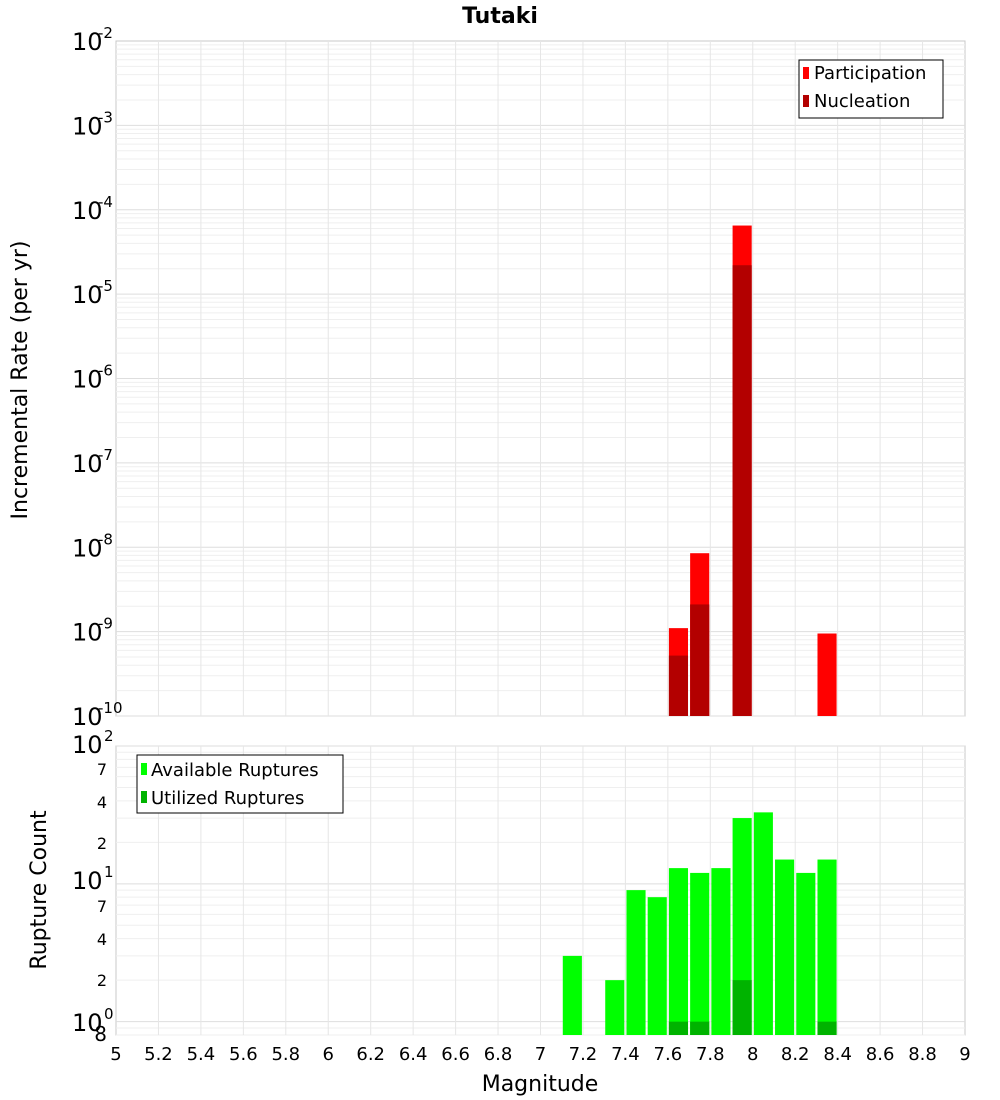 The image size is (1000, 1100). What do you see at coordinates (109, 736) in the screenshot?
I see `y-tick-exponent: 2` at bounding box center [109, 736].